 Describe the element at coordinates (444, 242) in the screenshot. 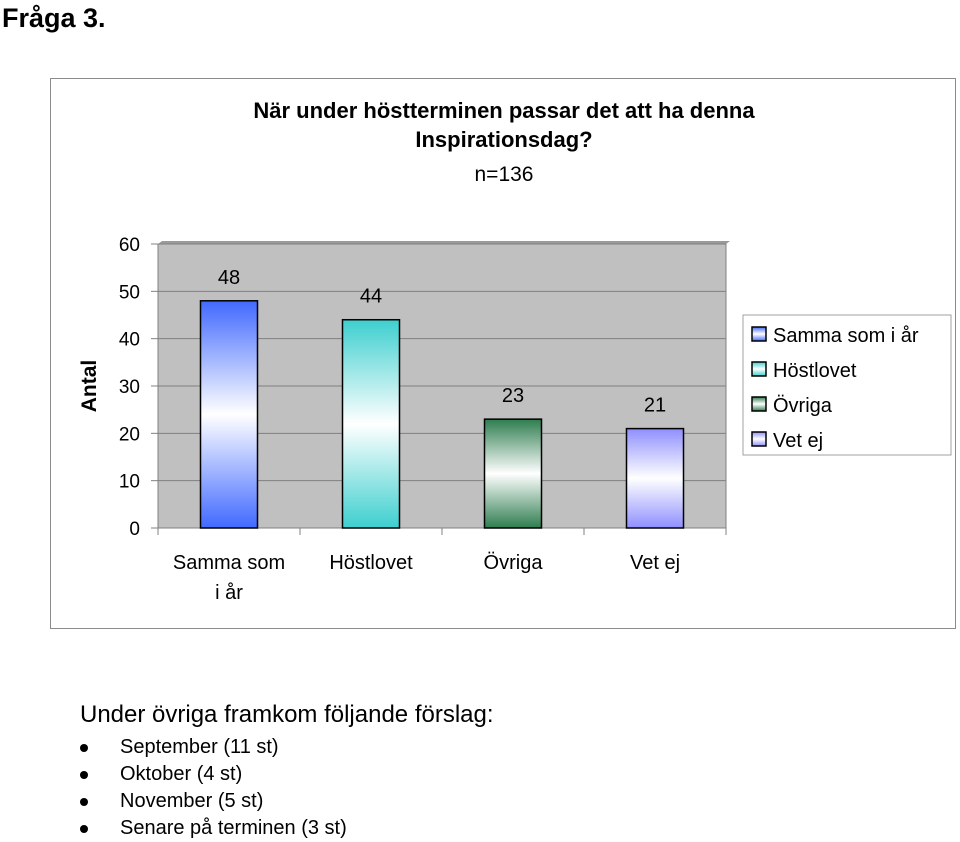

I see `plot-top-edge` at that location.